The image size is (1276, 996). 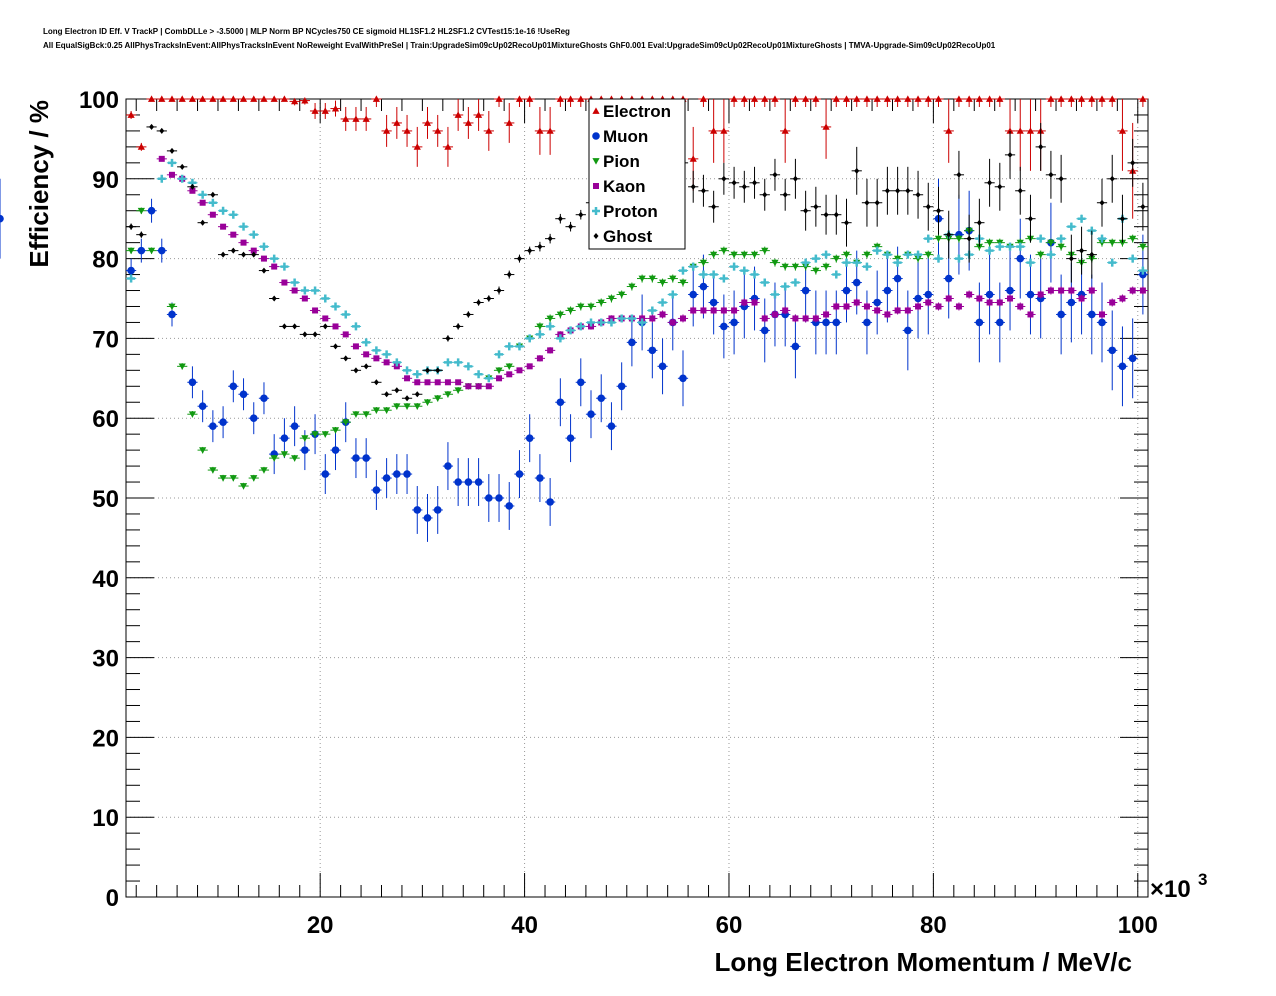 What do you see at coordinates (105, 738) in the screenshot?
I see `y-tick-label-20: 20` at bounding box center [105, 738].